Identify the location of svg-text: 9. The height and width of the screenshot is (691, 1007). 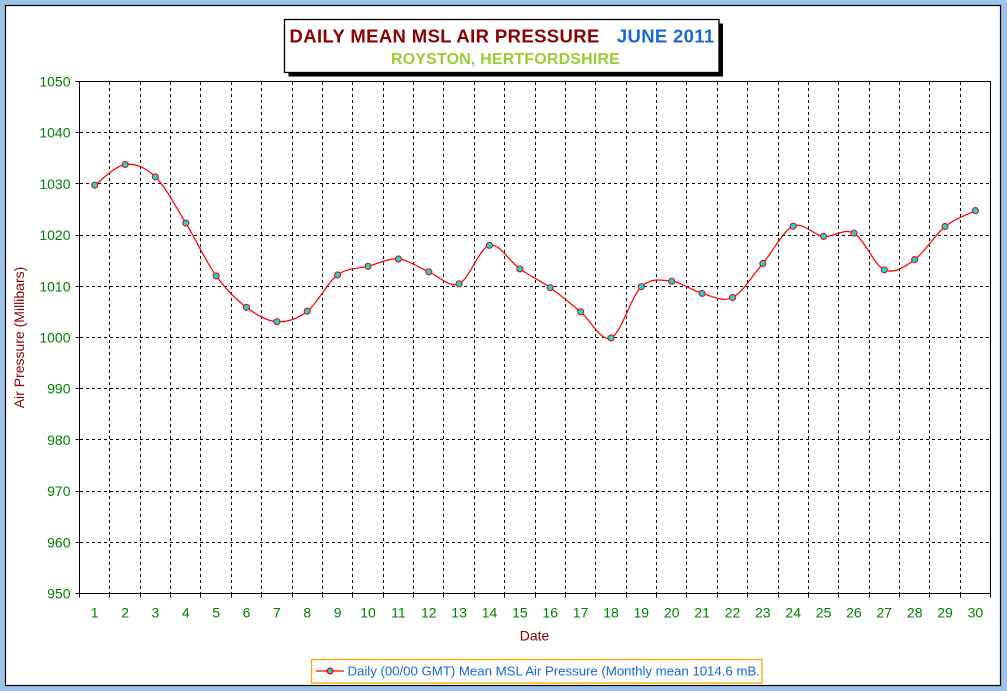
(338, 613).